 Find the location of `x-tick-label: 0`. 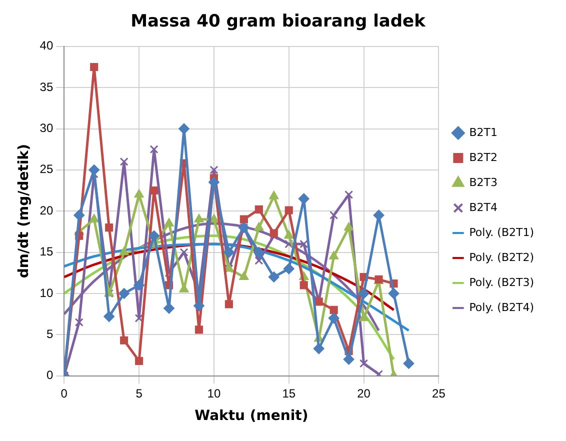

x-tick-label: 0 is located at coordinates (64, 393).